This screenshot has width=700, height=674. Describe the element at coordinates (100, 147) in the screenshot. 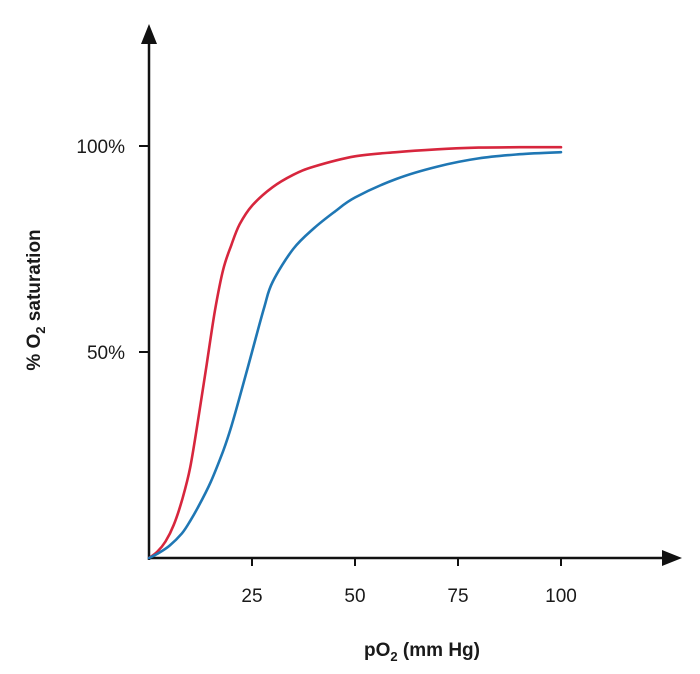

I see `y-tick-label: 100%` at that location.